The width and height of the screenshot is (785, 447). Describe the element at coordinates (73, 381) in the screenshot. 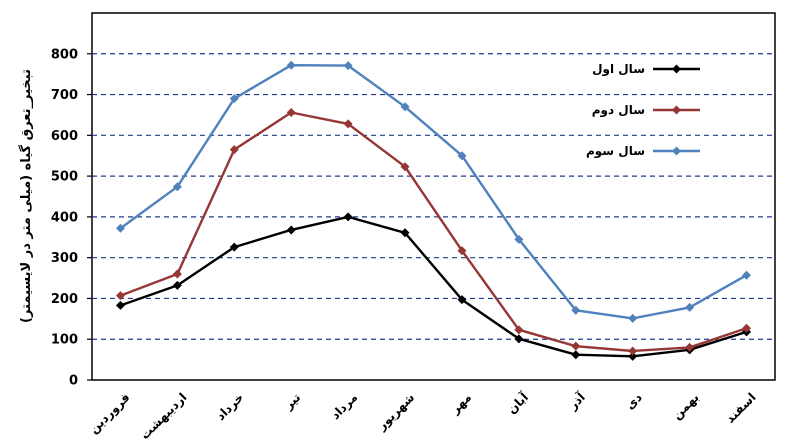

I see `y-tick-label-0: 0` at that location.